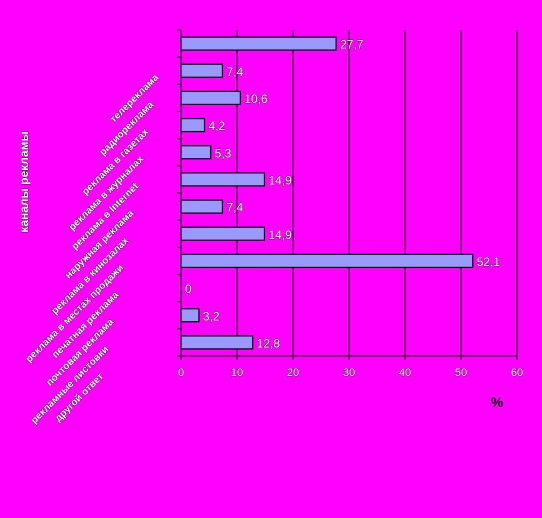 The width and height of the screenshot is (542, 518). Describe the element at coordinates (517, 373) in the screenshot. I see `x-tick-label: 60` at that location.